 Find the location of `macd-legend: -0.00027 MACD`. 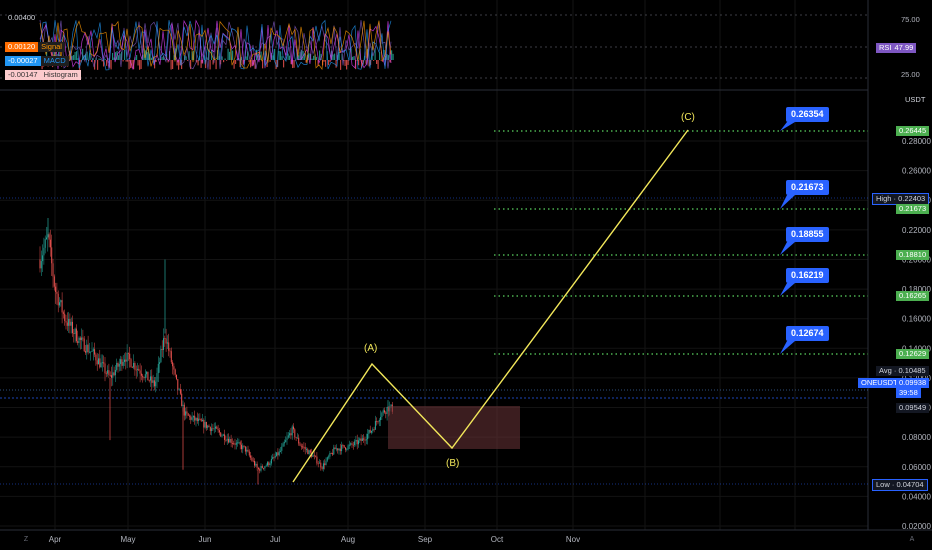

macd-legend: -0.00027 MACD is located at coordinates (37, 61).